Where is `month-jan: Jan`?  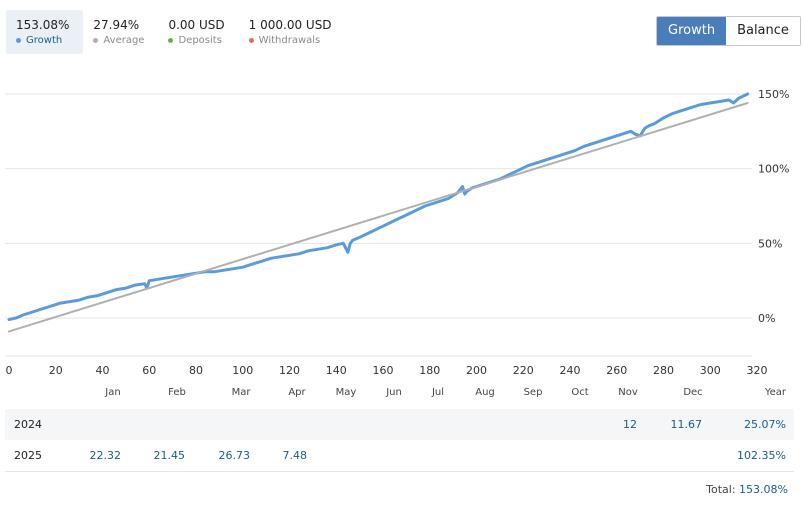 month-jan: Jan is located at coordinates (113, 392).